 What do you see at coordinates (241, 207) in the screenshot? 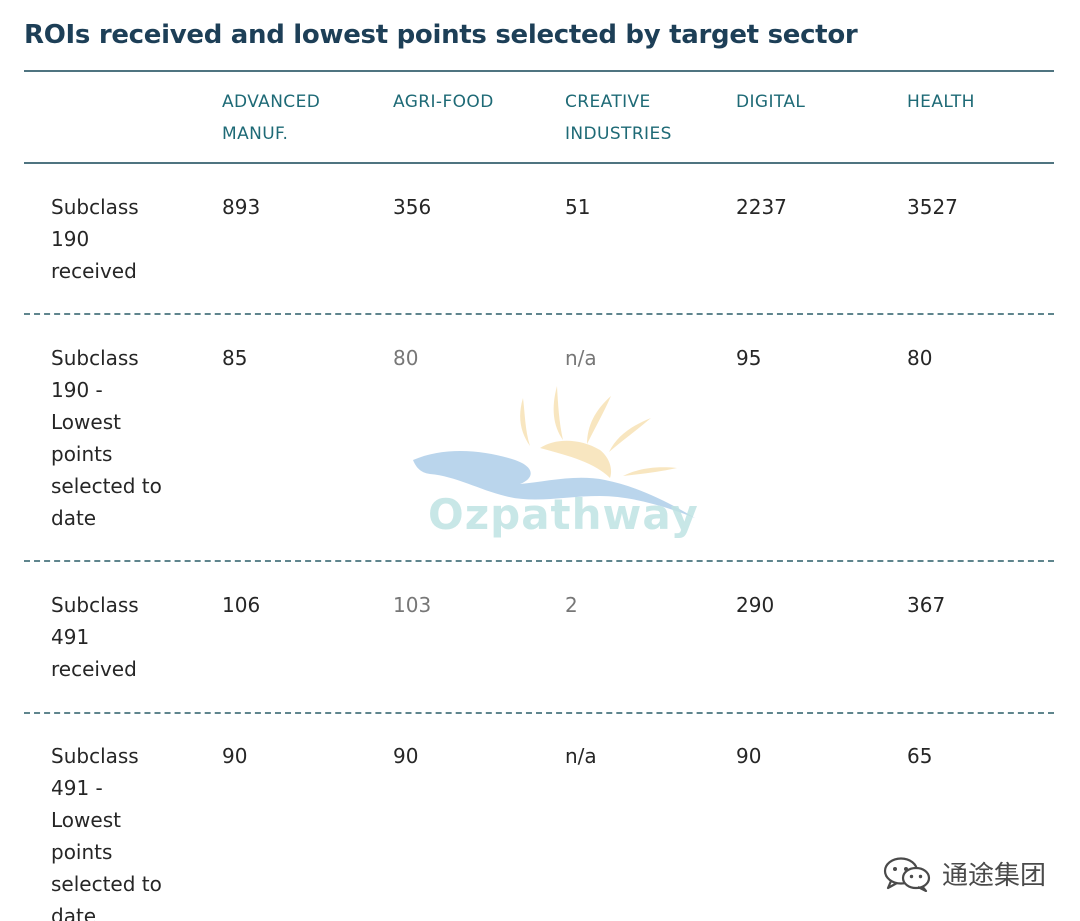
I see `cell-190-received-advanced-manuf: 893` at bounding box center [241, 207].